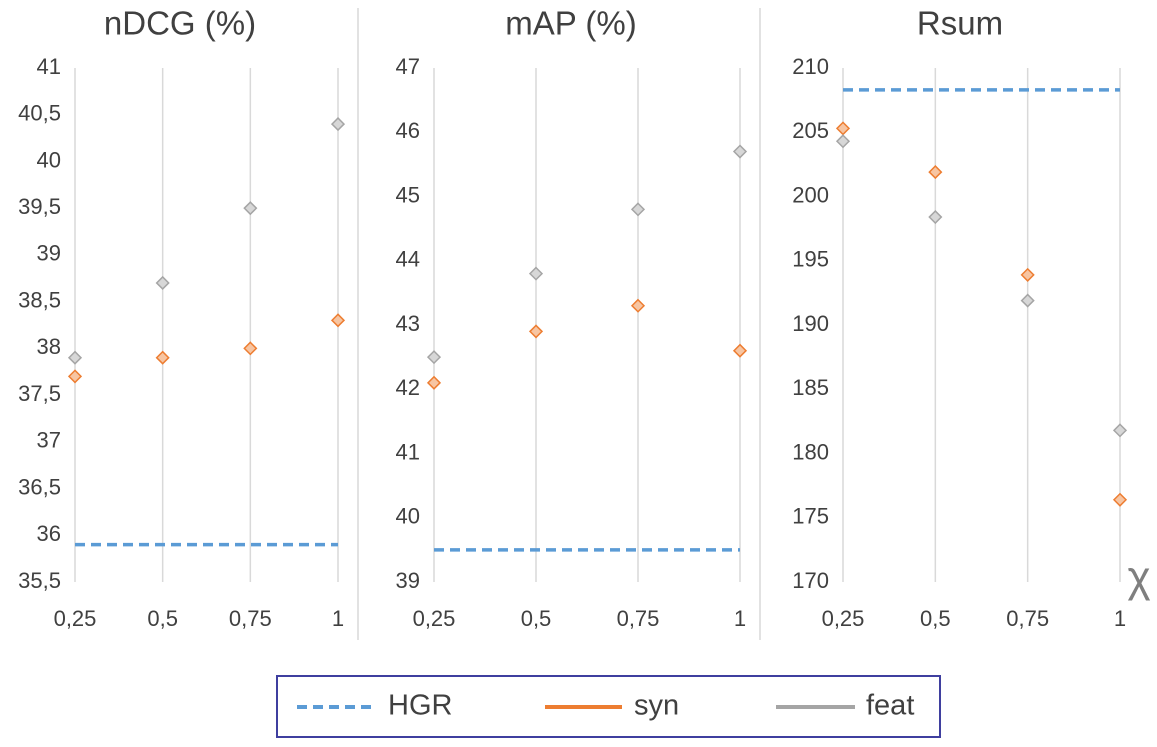 The height and width of the screenshot is (747, 1157). I want to click on y-tick-label: 44, so click(408, 259).